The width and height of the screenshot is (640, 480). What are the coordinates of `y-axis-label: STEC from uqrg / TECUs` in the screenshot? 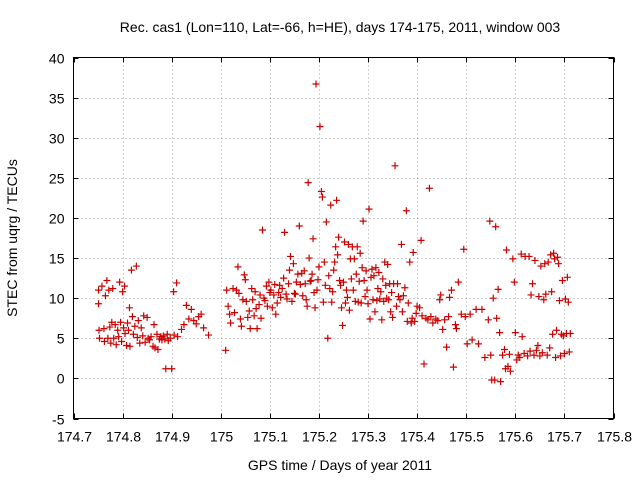 It's located at (12, 238).